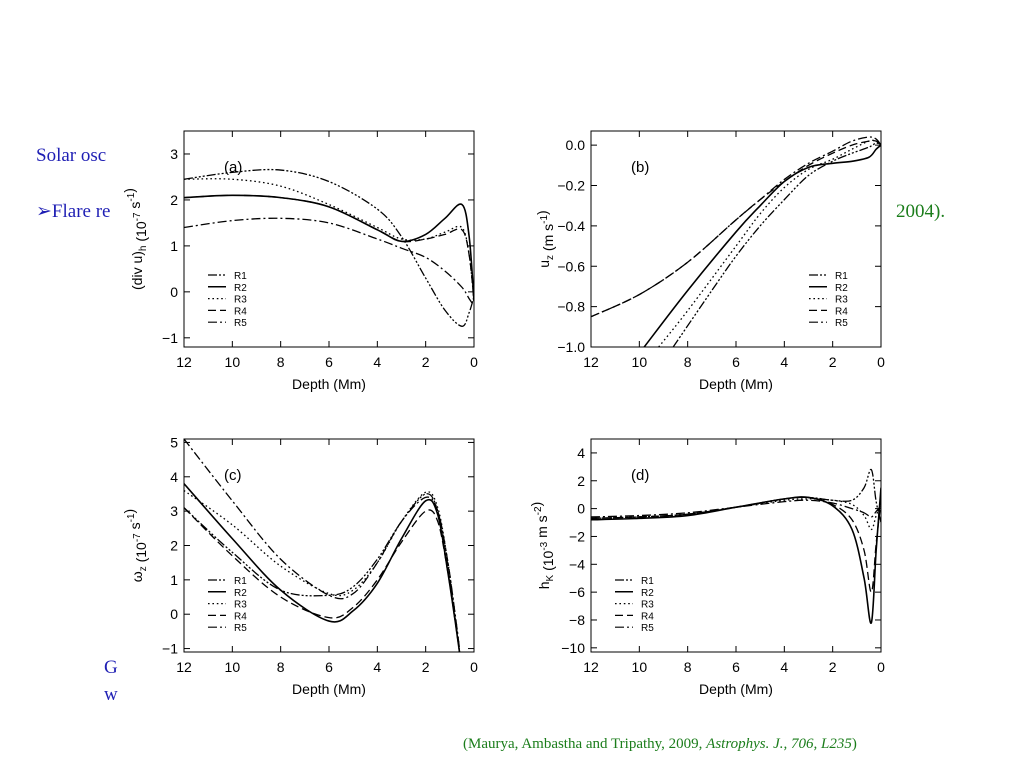  Describe the element at coordinates (111, 667) in the screenshot. I see `slide-text-line3a: G` at that location.